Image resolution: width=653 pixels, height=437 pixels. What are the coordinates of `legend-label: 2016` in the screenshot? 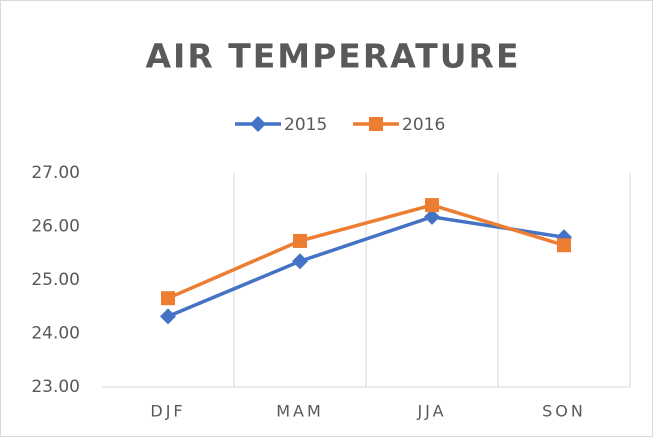 It's located at (423, 125).